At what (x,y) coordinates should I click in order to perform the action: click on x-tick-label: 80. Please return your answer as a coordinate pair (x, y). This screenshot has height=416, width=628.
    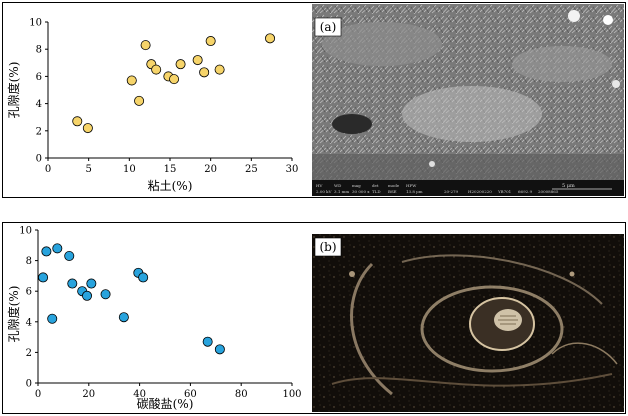
    Looking at the image, I should click on (241, 394).